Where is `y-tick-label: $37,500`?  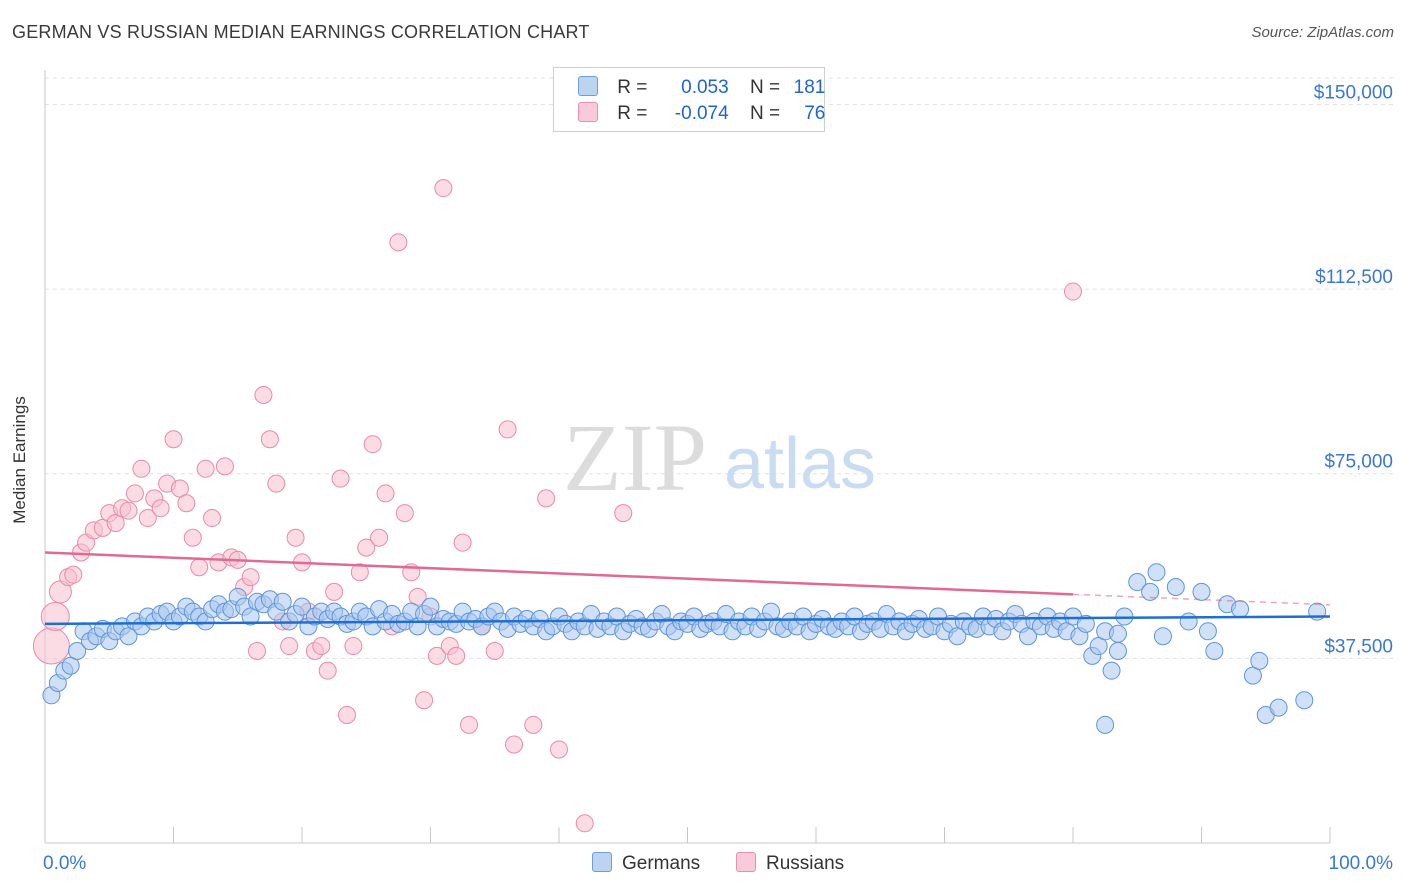 y-tick-label: $37,500 is located at coordinates (1358, 646).